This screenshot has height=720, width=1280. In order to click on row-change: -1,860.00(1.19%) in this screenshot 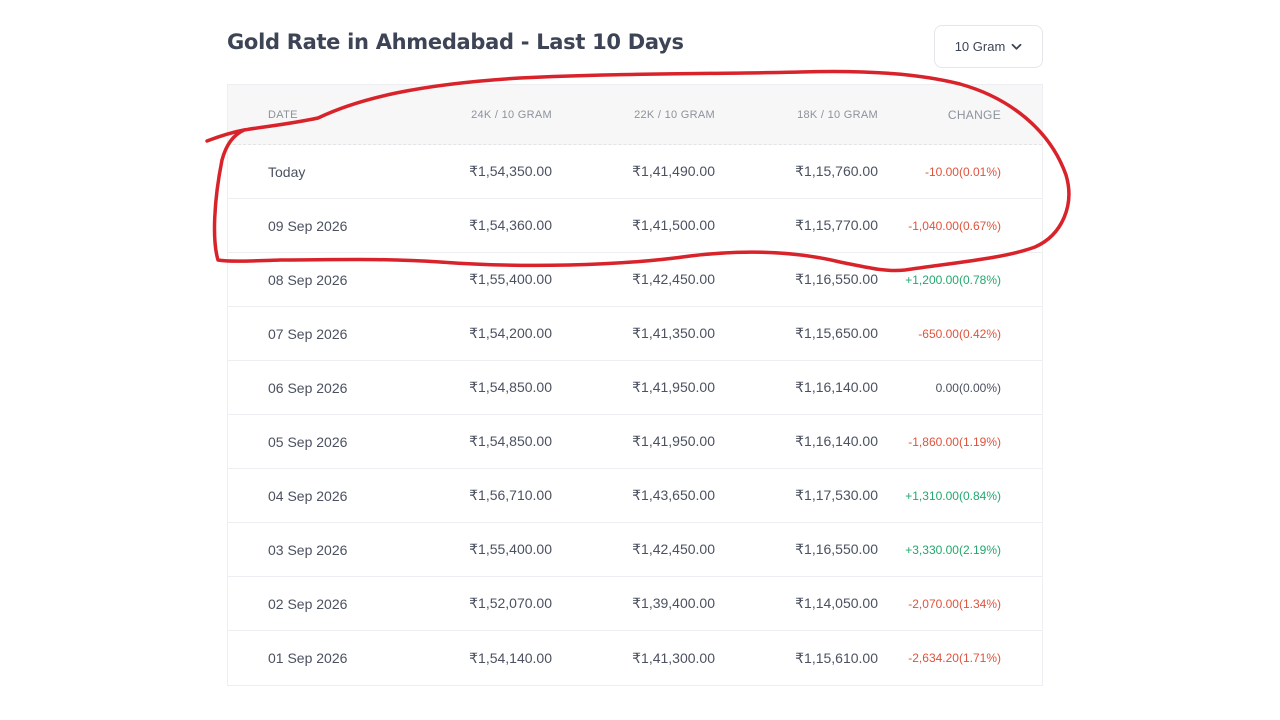, I will do `click(954, 441)`.